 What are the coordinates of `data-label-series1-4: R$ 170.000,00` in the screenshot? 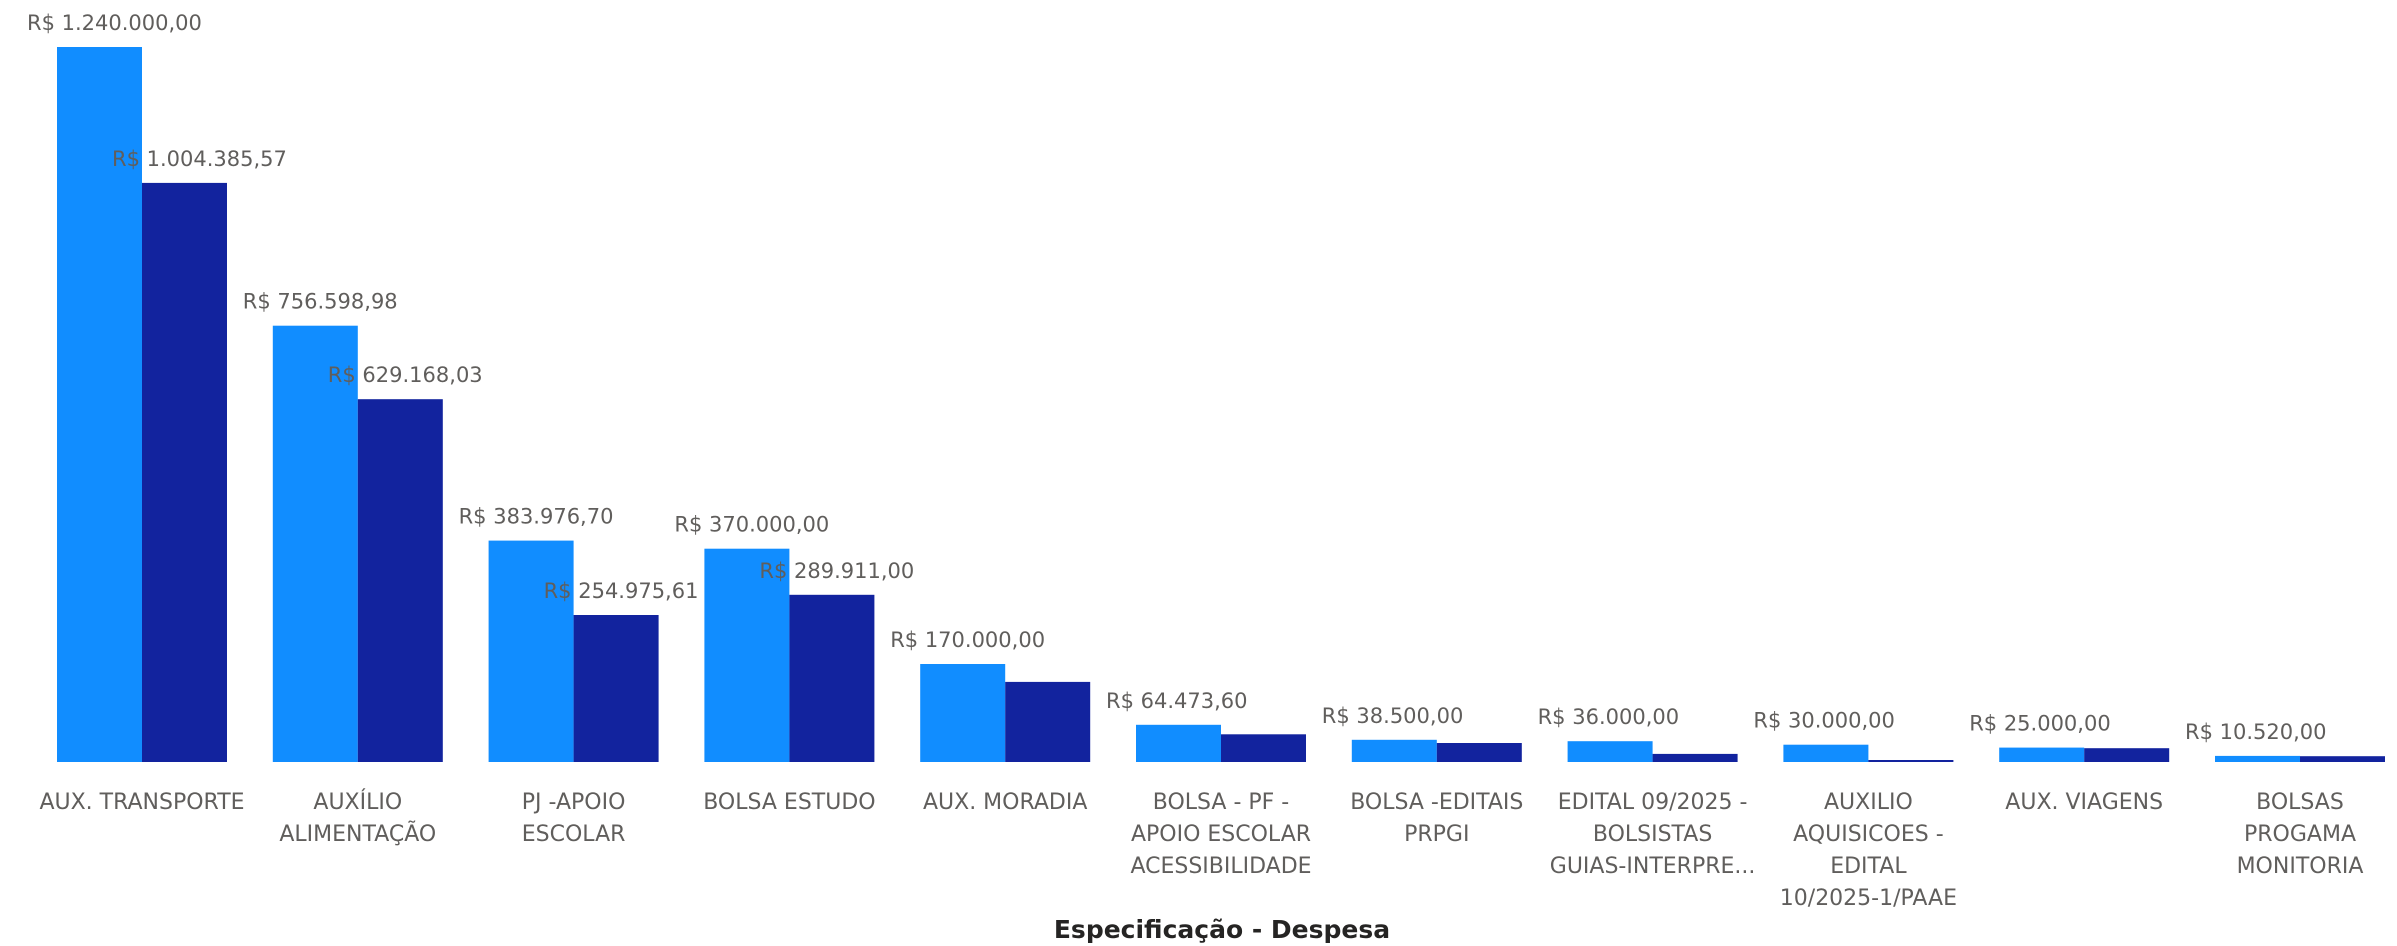 It's located at (967, 640).